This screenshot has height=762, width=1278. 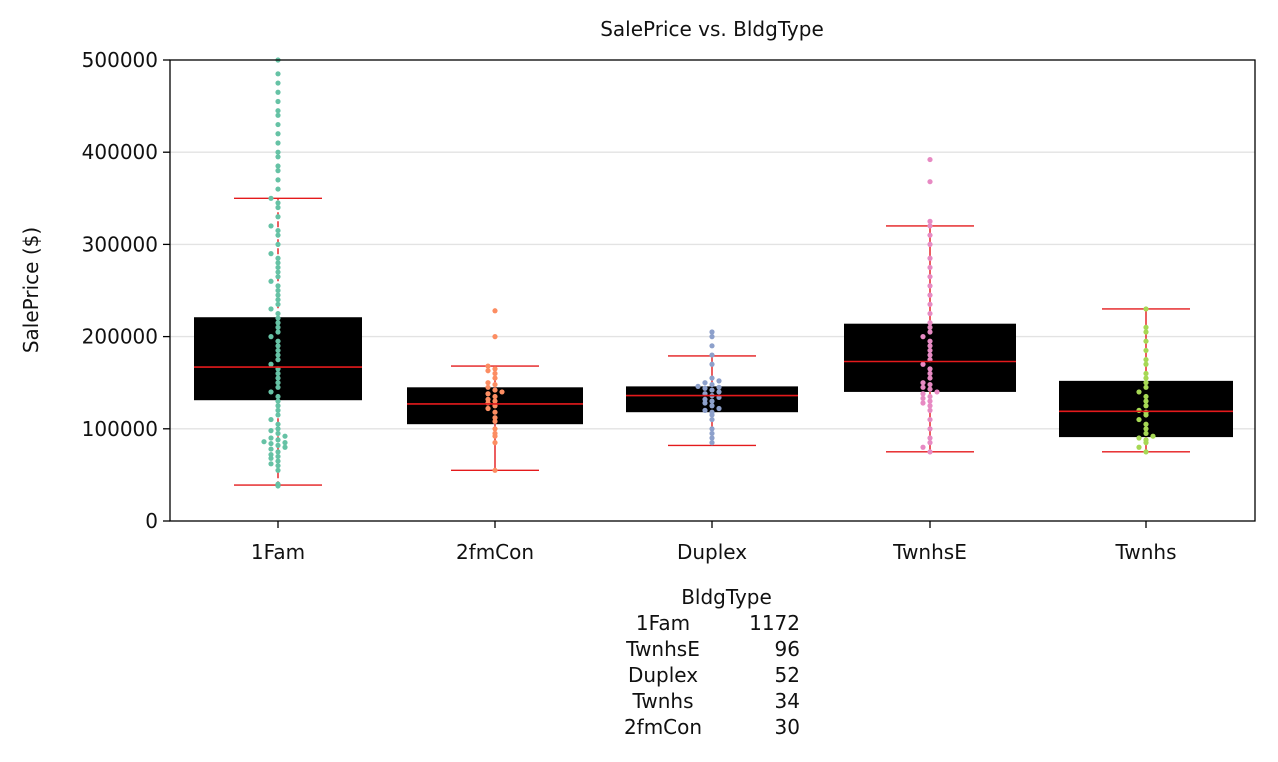 I want to click on y-tick-label: 200000, so click(x=120, y=337).